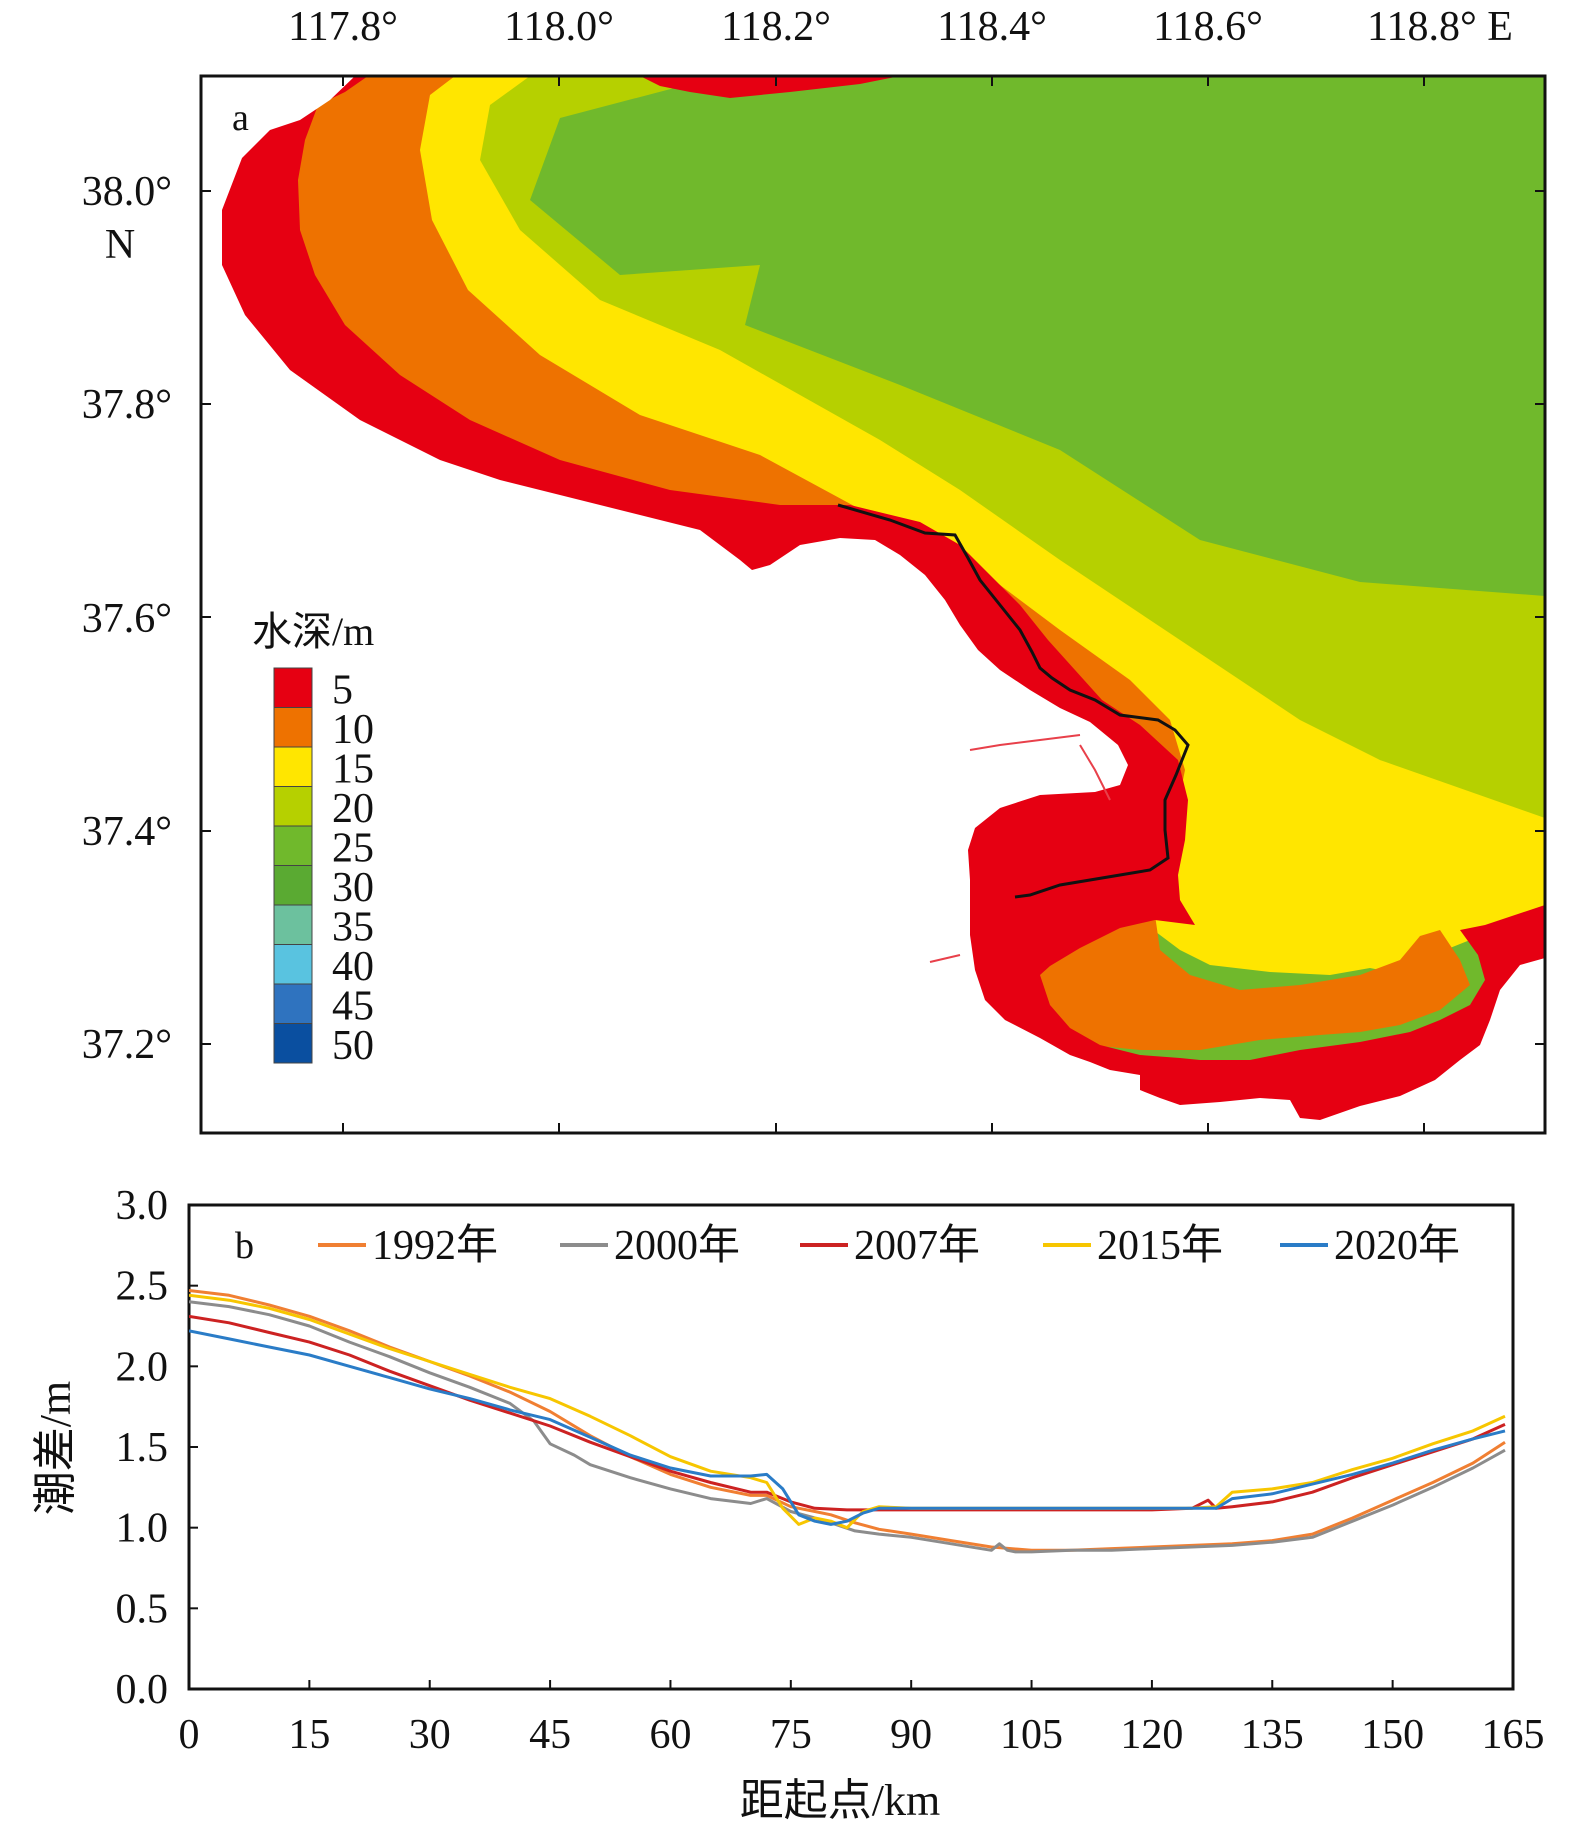 The width and height of the screenshot is (1575, 1826). I want to click on depth-legend-label-20: 20, so click(353, 809).